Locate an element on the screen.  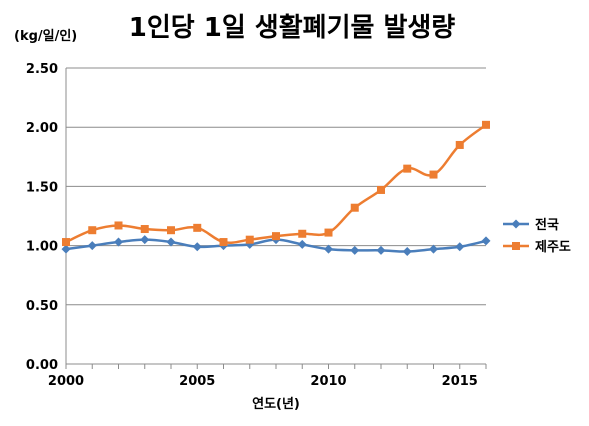
legend-marker-diamond is located at coordinates (516, 224).